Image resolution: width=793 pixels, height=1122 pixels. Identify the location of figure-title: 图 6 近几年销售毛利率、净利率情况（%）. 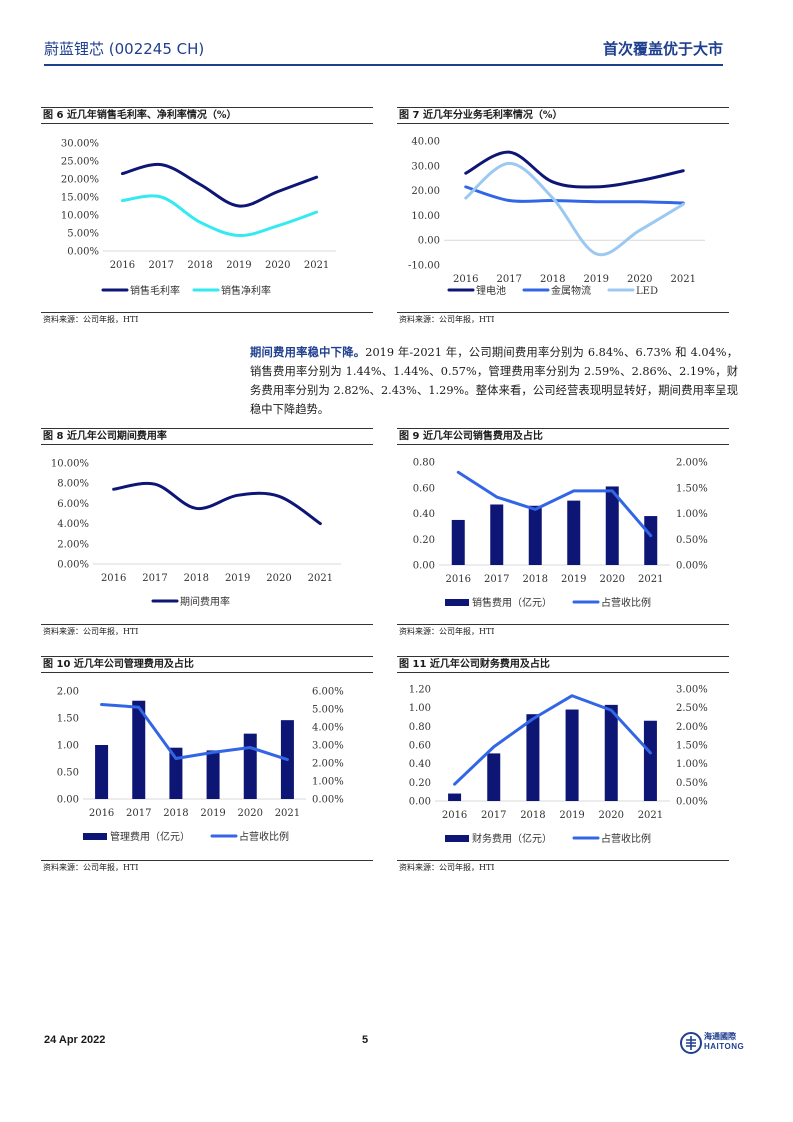
(207, 115).